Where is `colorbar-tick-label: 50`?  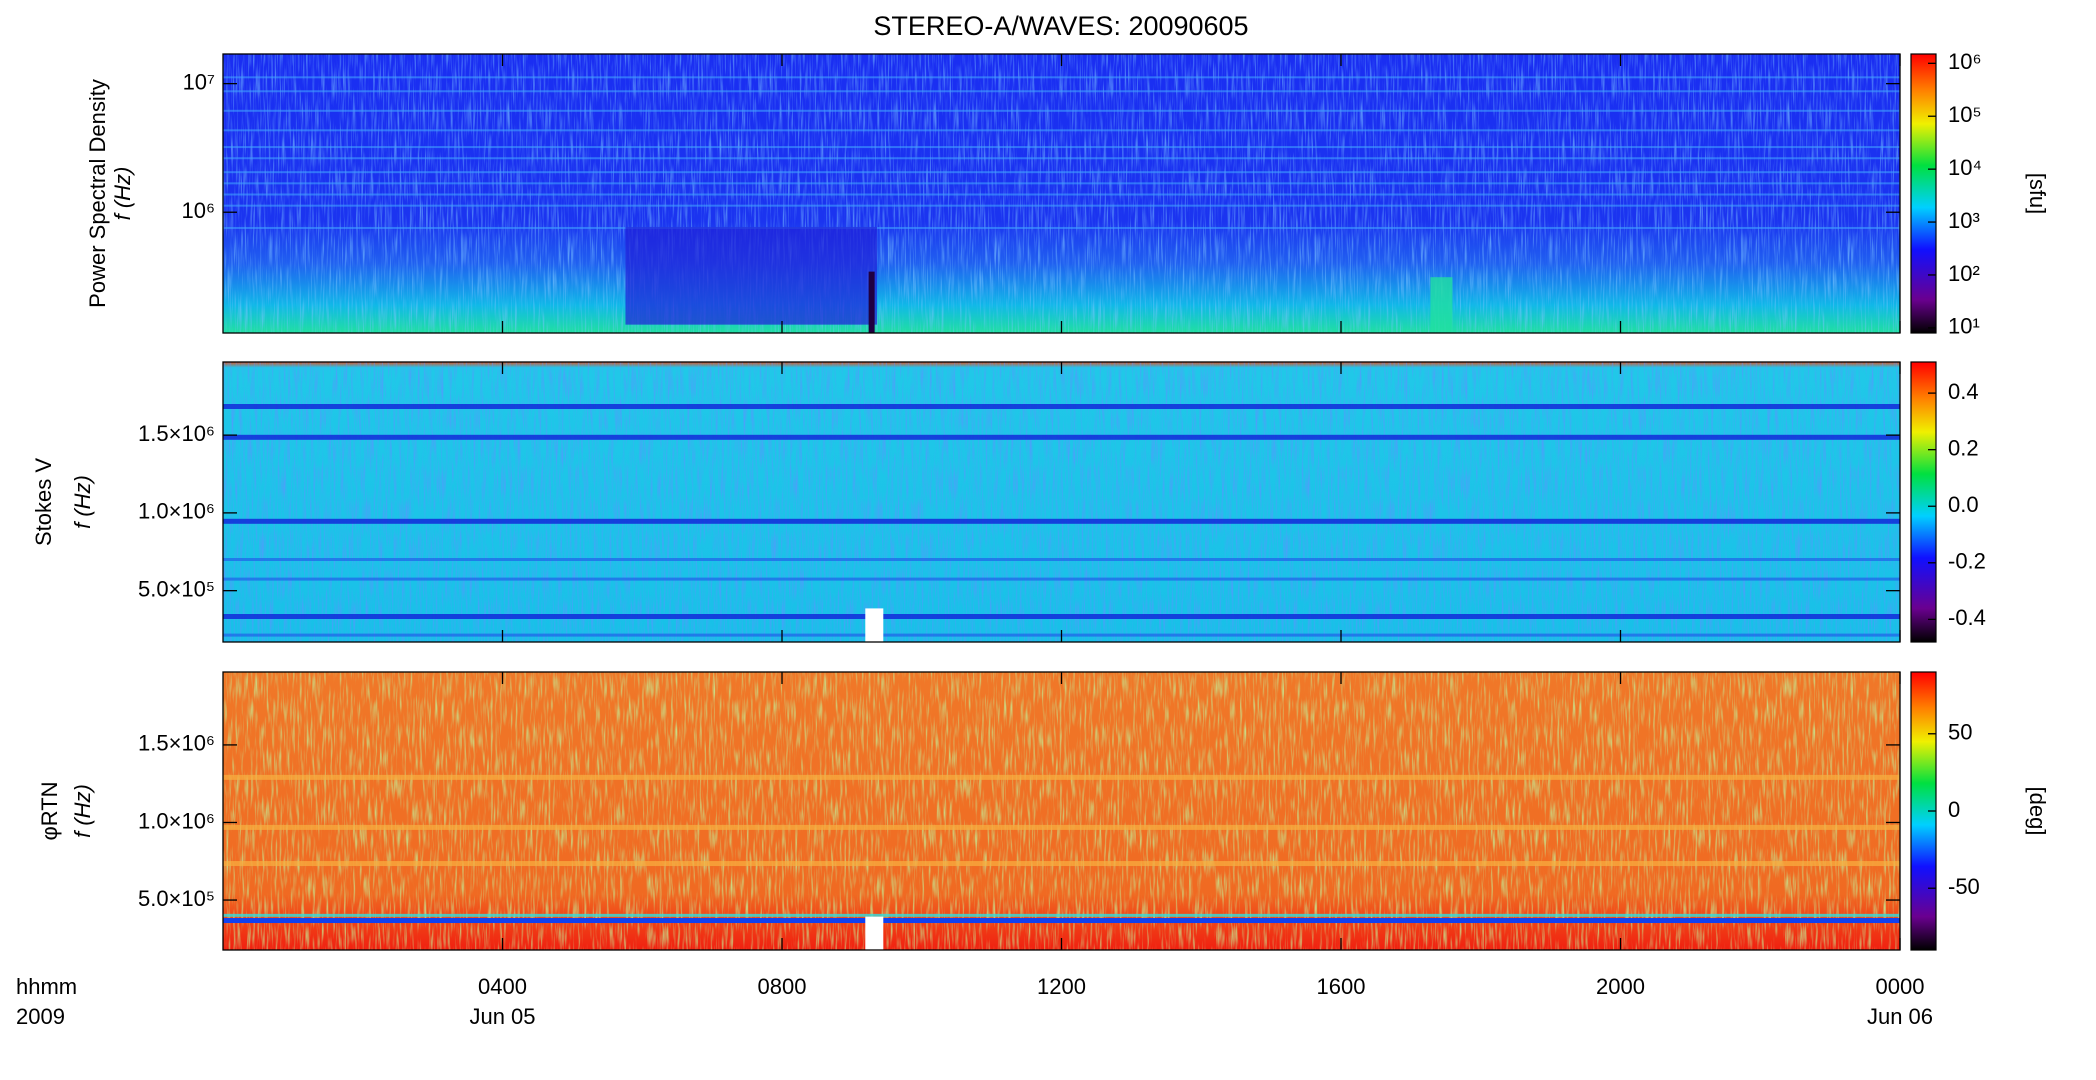 colorbar-tick-label: 50 is located at coordinates (1960, 732).